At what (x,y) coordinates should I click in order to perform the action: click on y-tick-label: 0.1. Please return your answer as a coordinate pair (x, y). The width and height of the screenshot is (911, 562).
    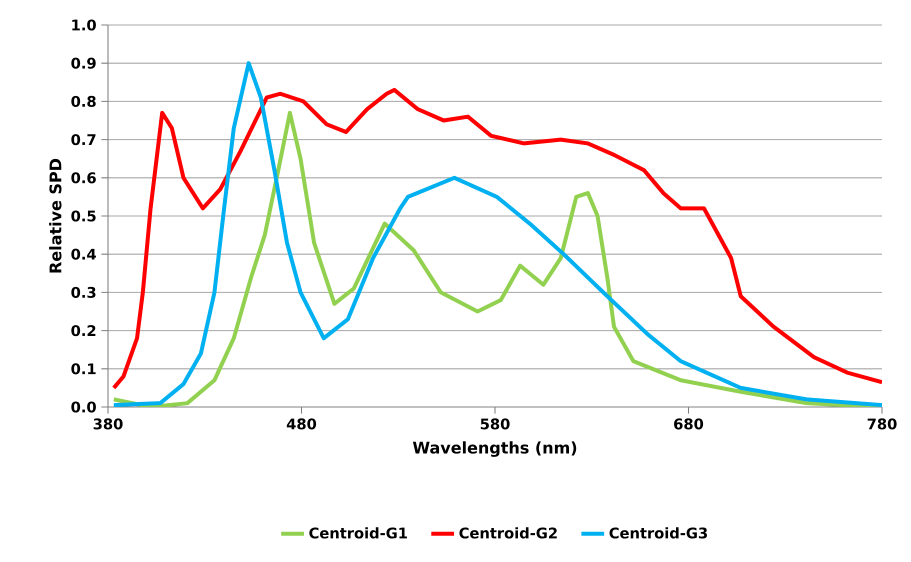
    Looking at the image, I should click on (83, 368).